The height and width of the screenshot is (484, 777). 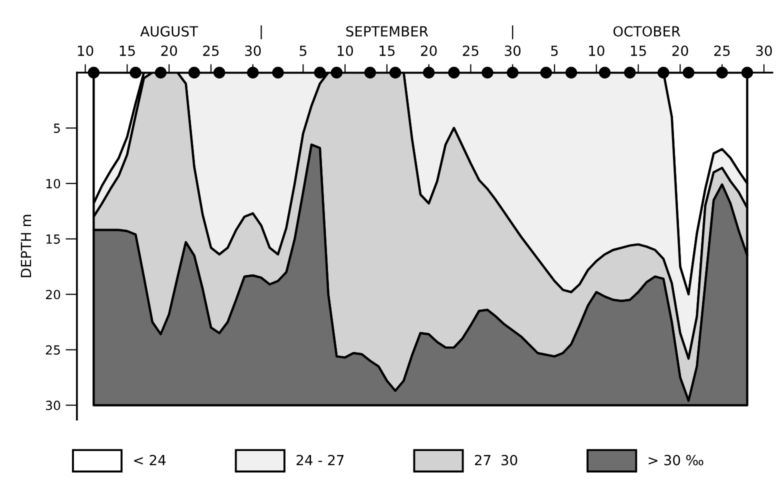 I want to click on y-axis-title: DEPTH m, so click(x=26, y=246).